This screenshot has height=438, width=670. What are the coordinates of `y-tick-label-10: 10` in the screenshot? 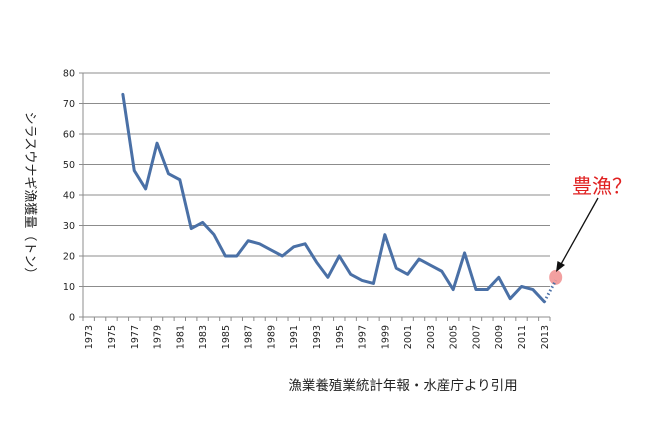 It's located at (69, 287).